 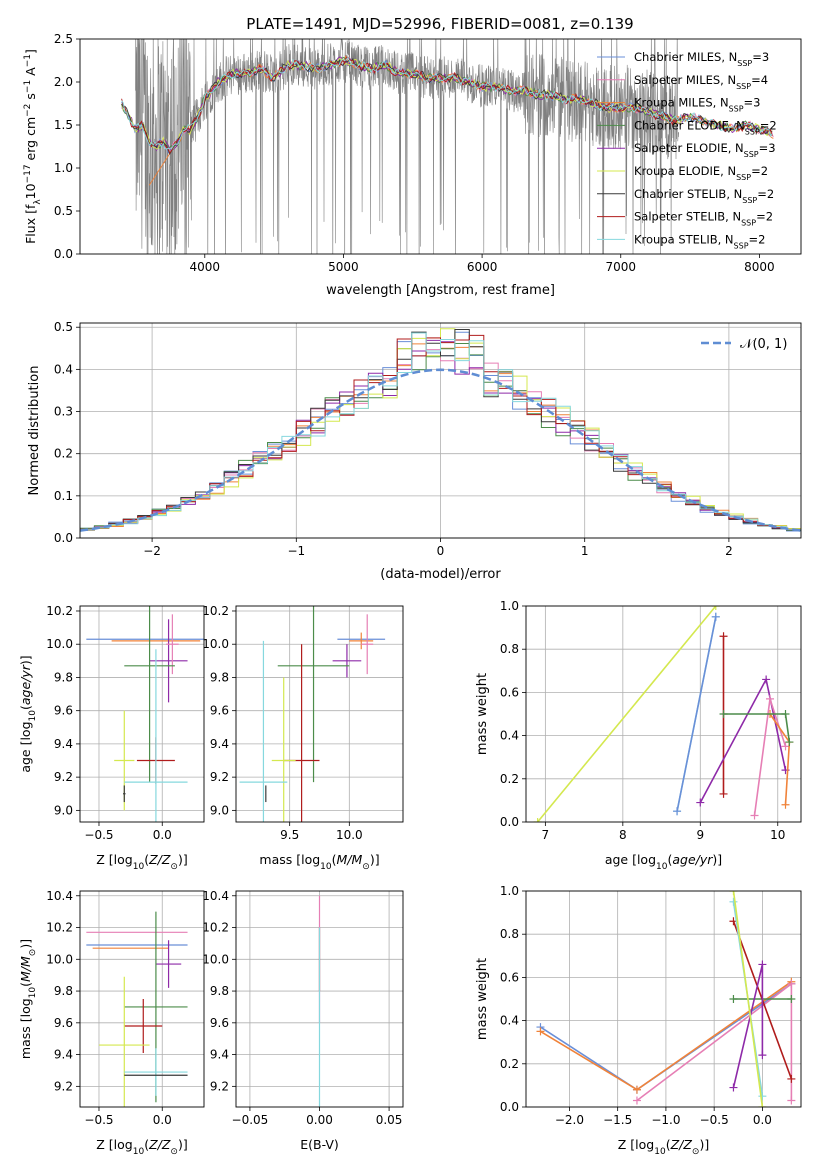 I want to click on y-tick-label: 2.5, so click(x=63, y=39).